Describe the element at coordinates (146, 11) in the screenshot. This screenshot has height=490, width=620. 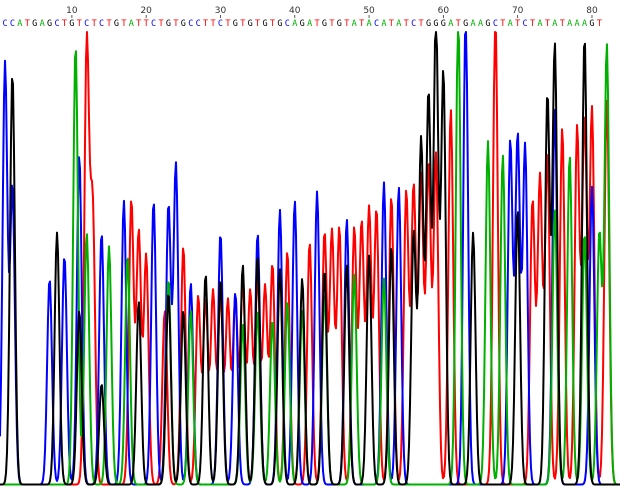
I see `position-tick-label: 20` at that location.